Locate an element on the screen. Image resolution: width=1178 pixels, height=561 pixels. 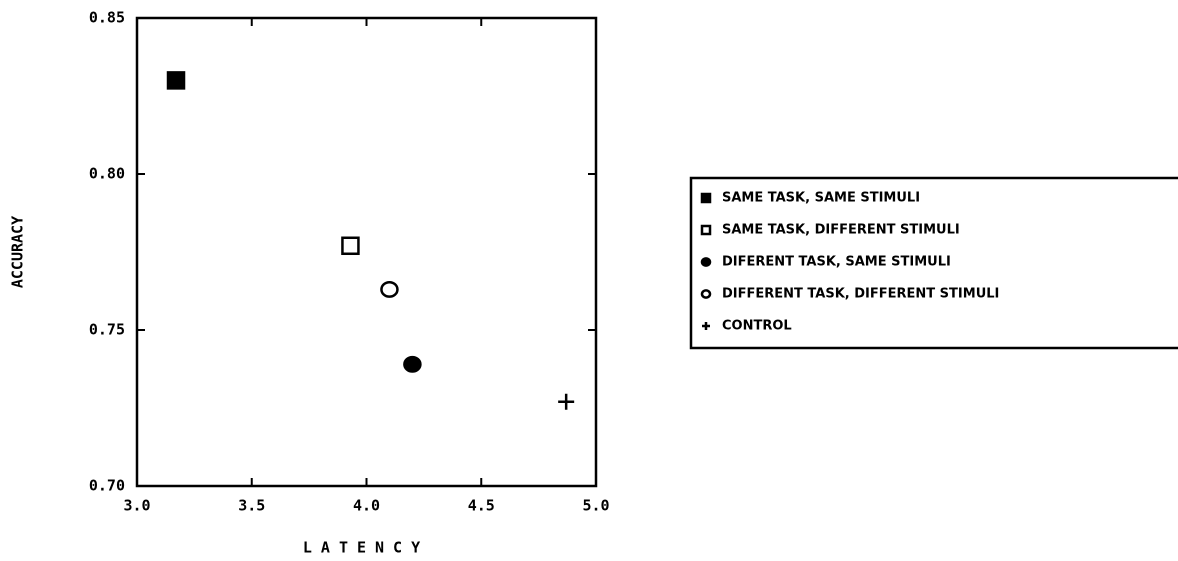
x-tick-label: 5.0 is located at coordinates (595, 506).